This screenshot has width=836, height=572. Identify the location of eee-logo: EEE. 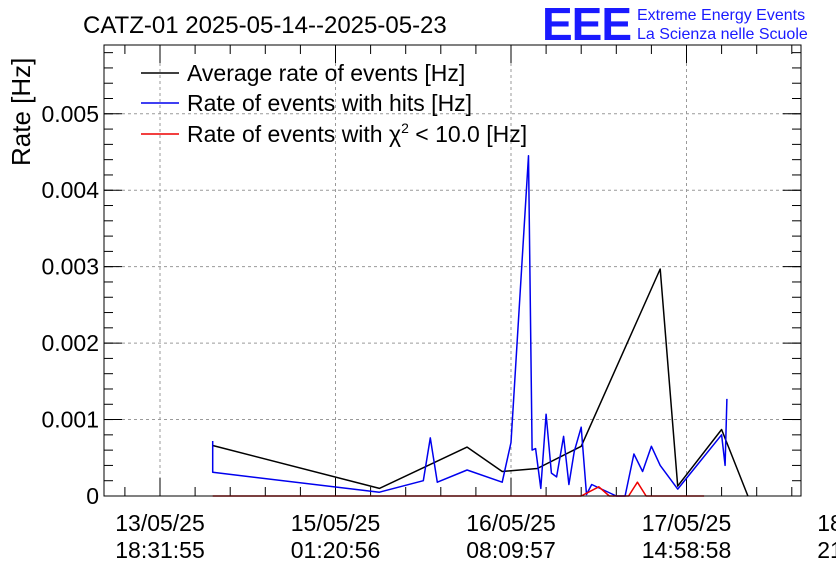
(586, 25).